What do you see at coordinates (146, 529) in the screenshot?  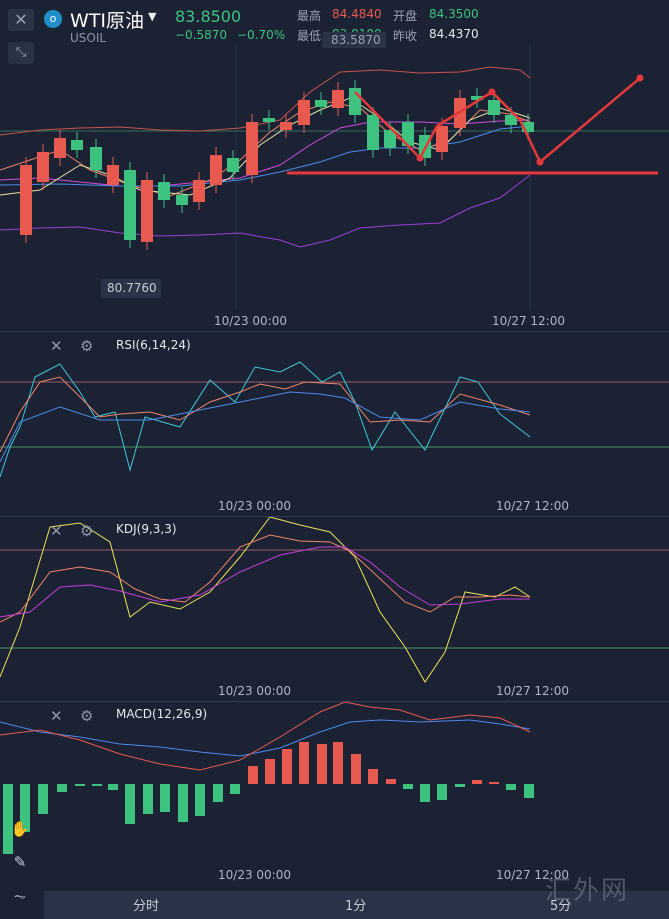 I see `kdj-title: KDJ(9,3,3)` at bounding box center [146, 529].